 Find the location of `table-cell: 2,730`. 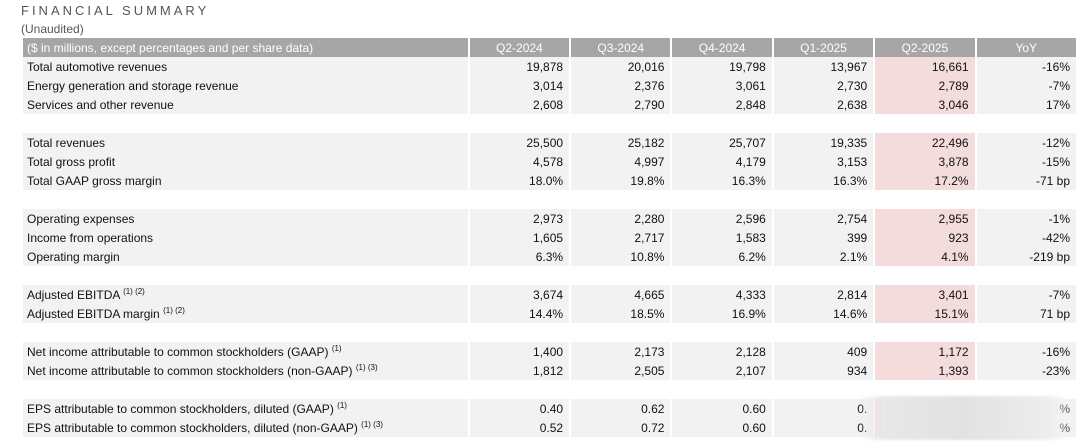

table-cell: 2,730 is located at coordinates (823, 85).